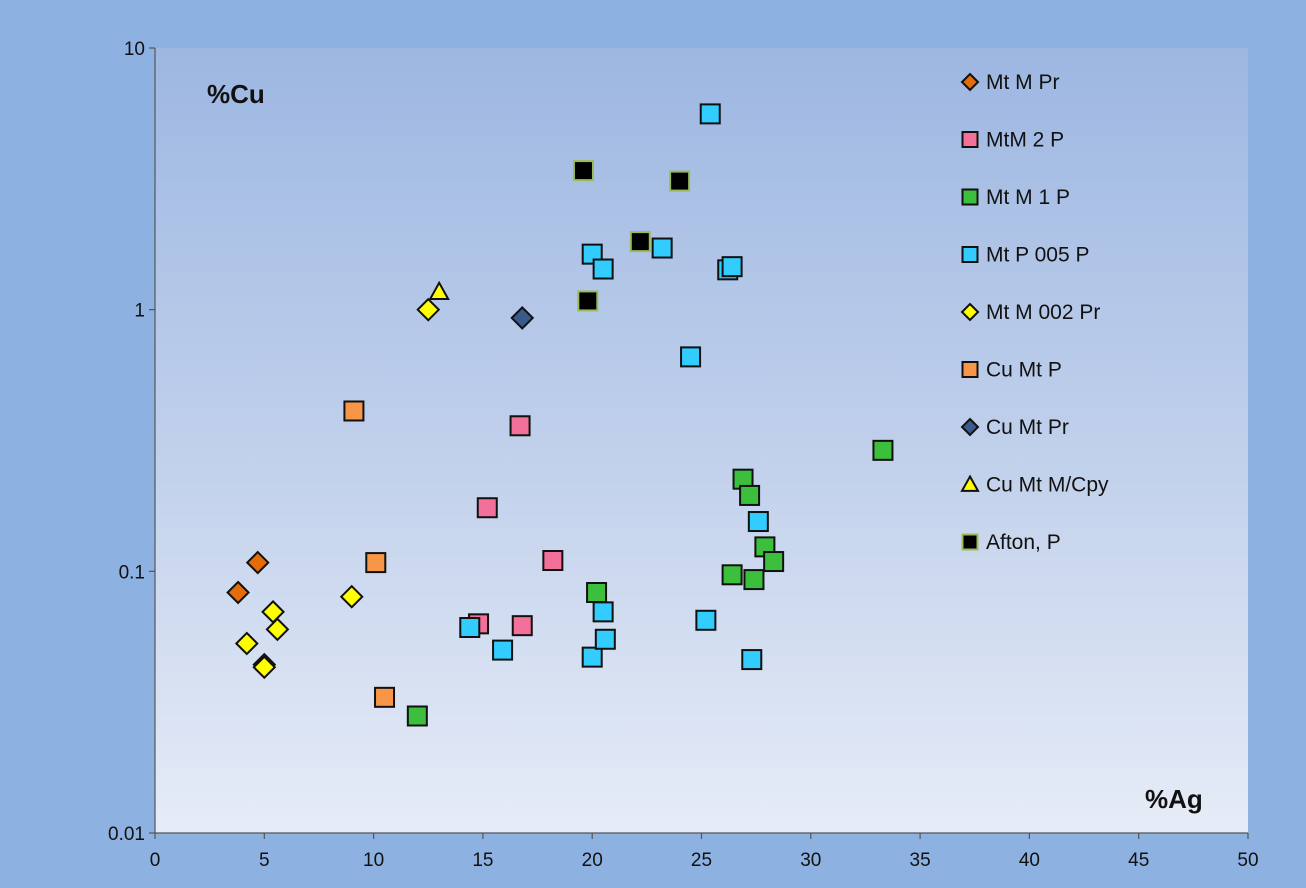  What do you see at coordinates (701, 860) in the screenshot?
I see `x-tick-label: 25` at bounding box center [701, 860].